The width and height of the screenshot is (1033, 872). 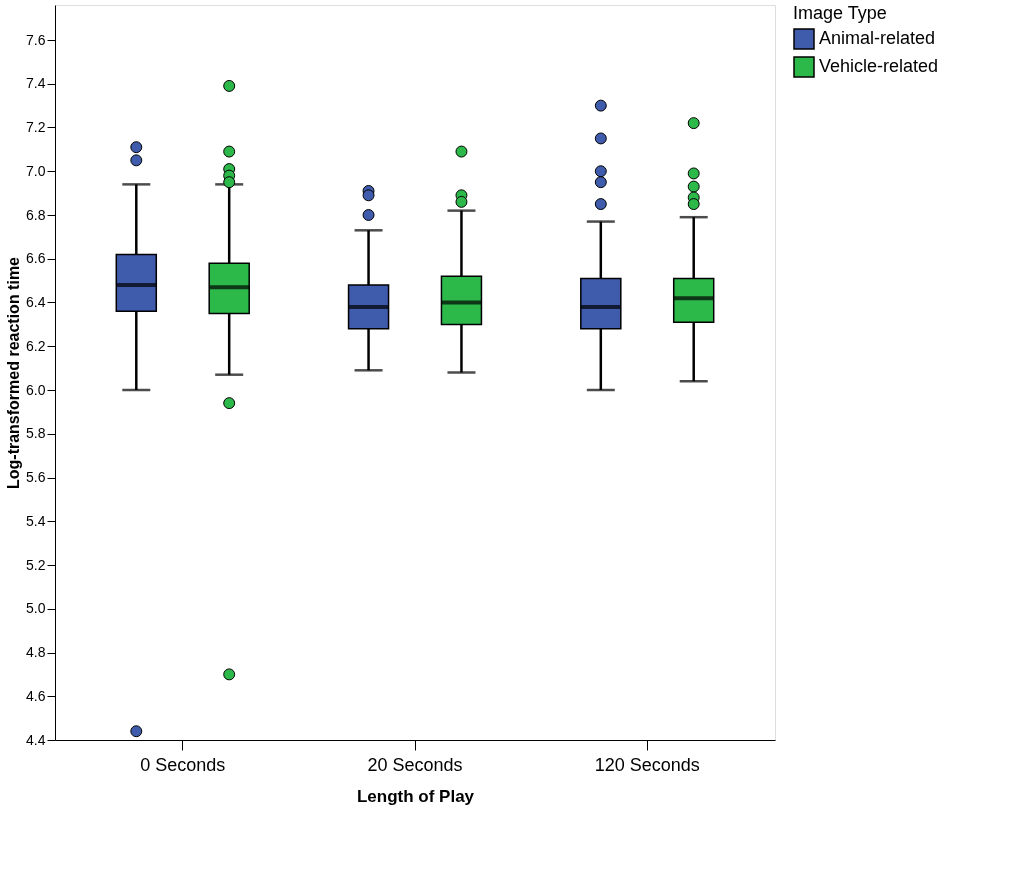 What do you see at coordinates (840, 13) in the screenshot?
I see `legend-title: Image Type` at bounding box center [840, 13].